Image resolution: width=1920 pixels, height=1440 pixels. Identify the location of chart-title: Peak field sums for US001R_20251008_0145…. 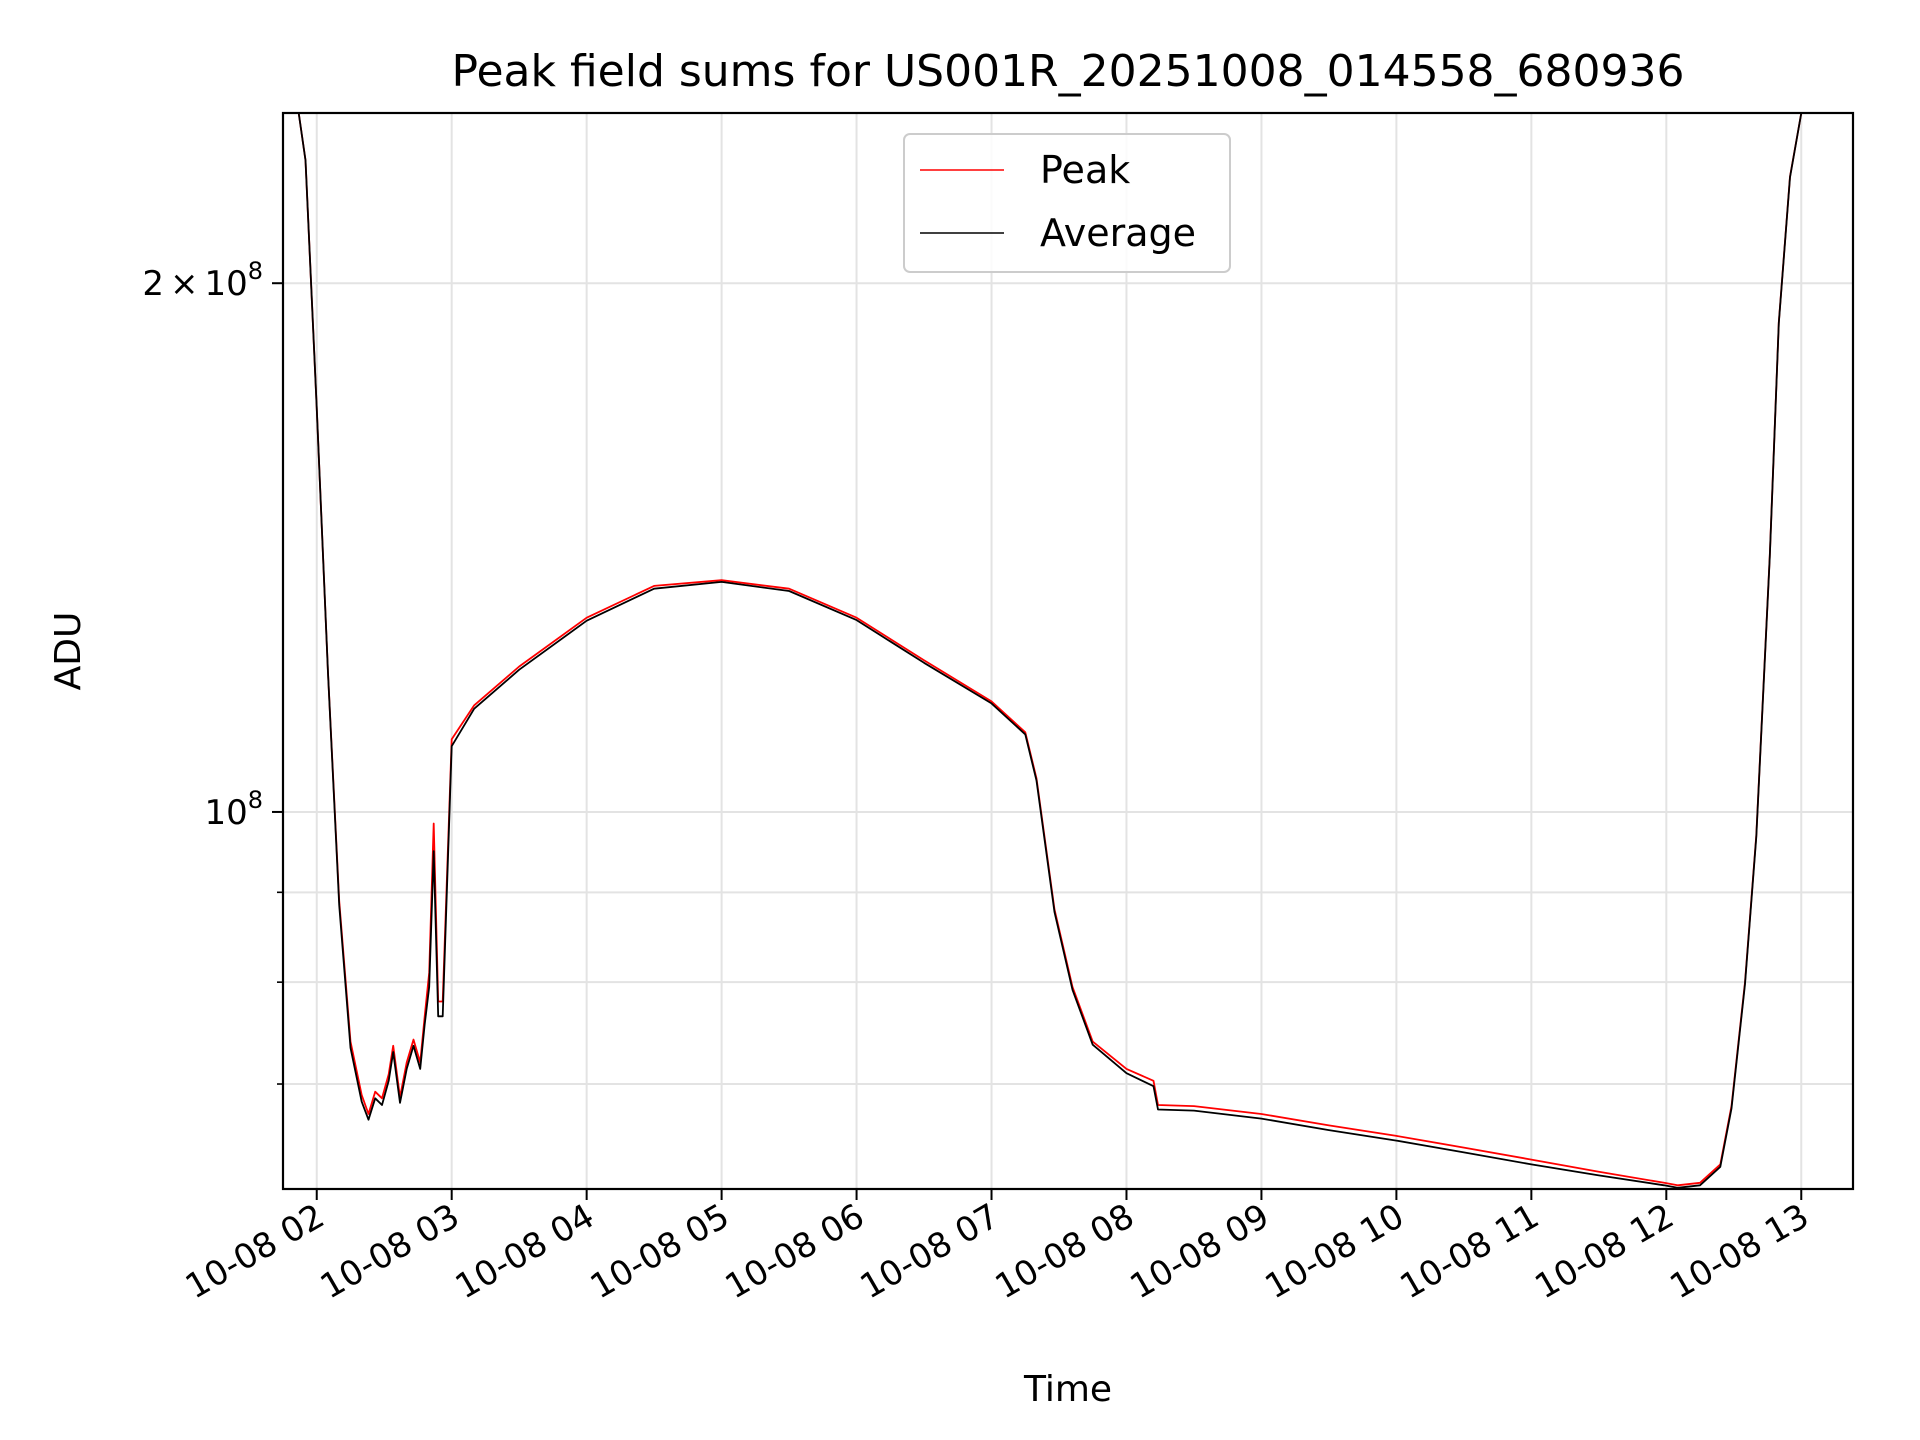
(1067, 71).